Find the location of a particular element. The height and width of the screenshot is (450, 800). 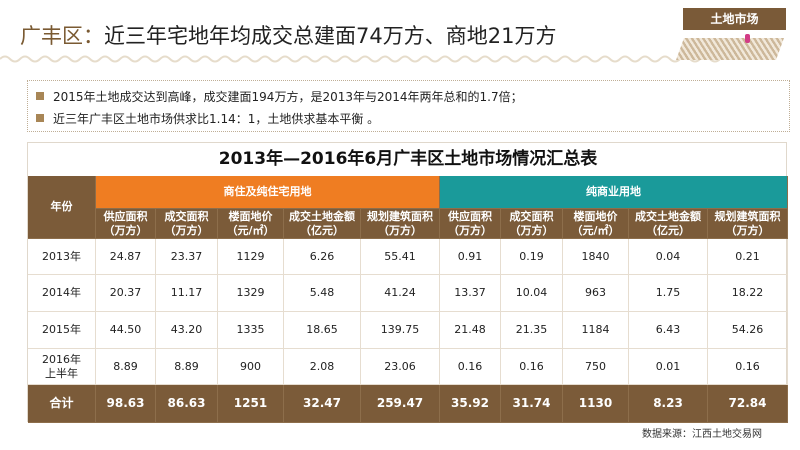

table-cell: 21.35 is located at coordinates (532, 330).